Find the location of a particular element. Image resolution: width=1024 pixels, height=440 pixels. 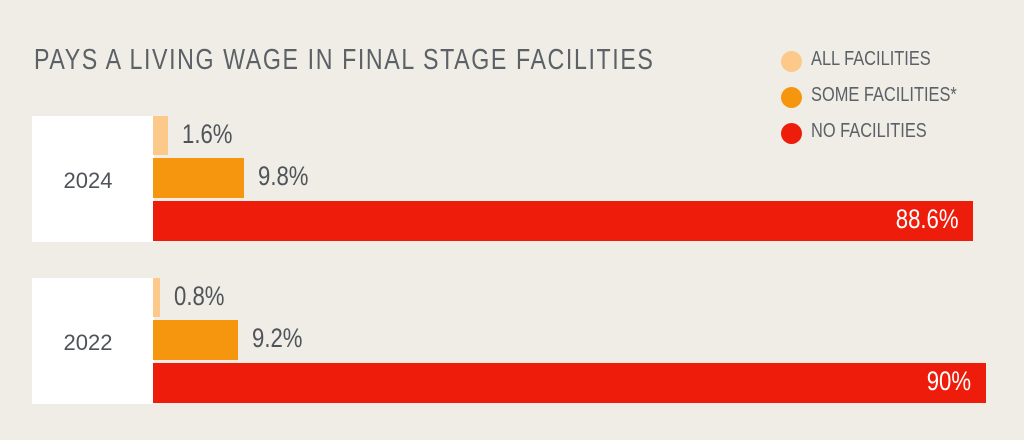

legend-label: ALL FACILITIES is located at coordinates (871, 59).